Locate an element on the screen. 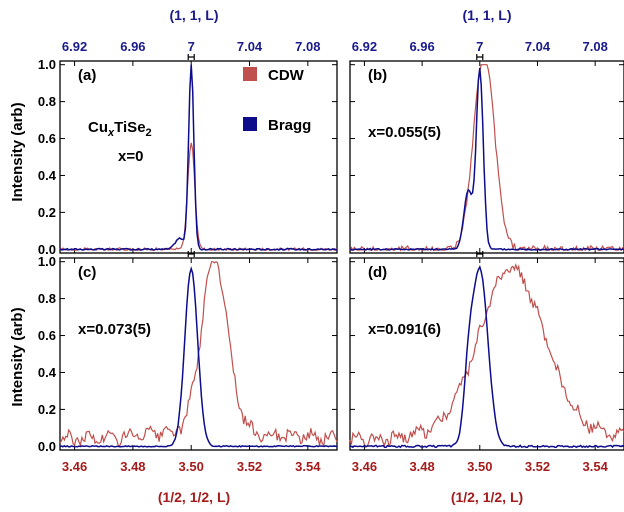  panel-annotation: x=0.055(5) is located at coordinates (404, 132).